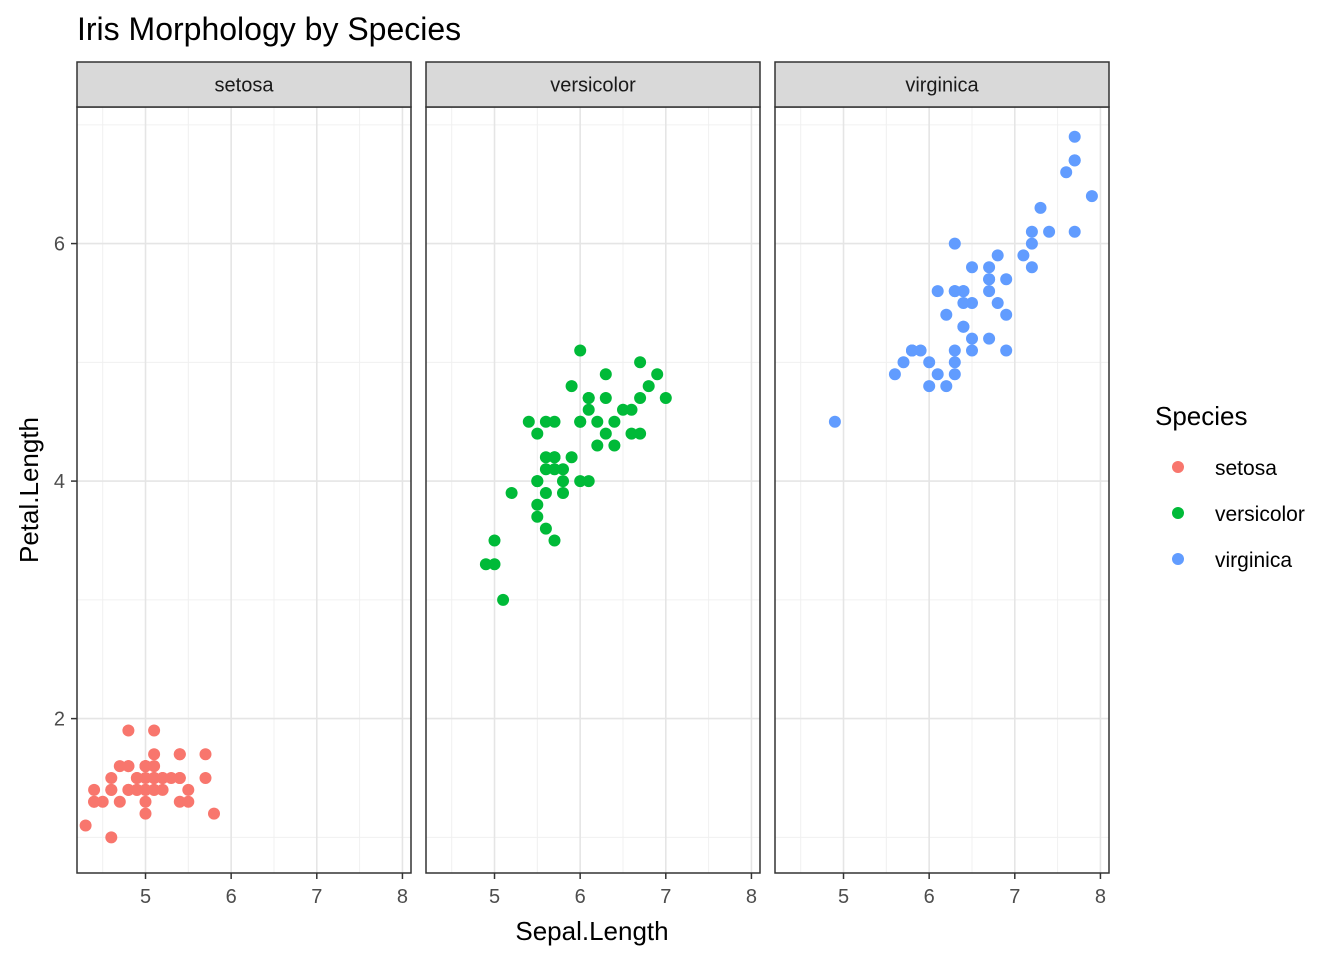 The height and width of the screenshot is (960, 1344). Describe the element at coordinates (1201, 416) in the screenshot. I see `legend-title: Species` at that location.